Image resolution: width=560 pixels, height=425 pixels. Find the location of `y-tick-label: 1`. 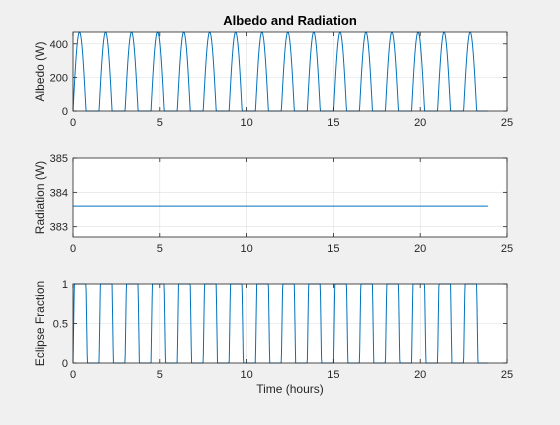

y-tick-label: 1 is located at coordinates (65, 285).